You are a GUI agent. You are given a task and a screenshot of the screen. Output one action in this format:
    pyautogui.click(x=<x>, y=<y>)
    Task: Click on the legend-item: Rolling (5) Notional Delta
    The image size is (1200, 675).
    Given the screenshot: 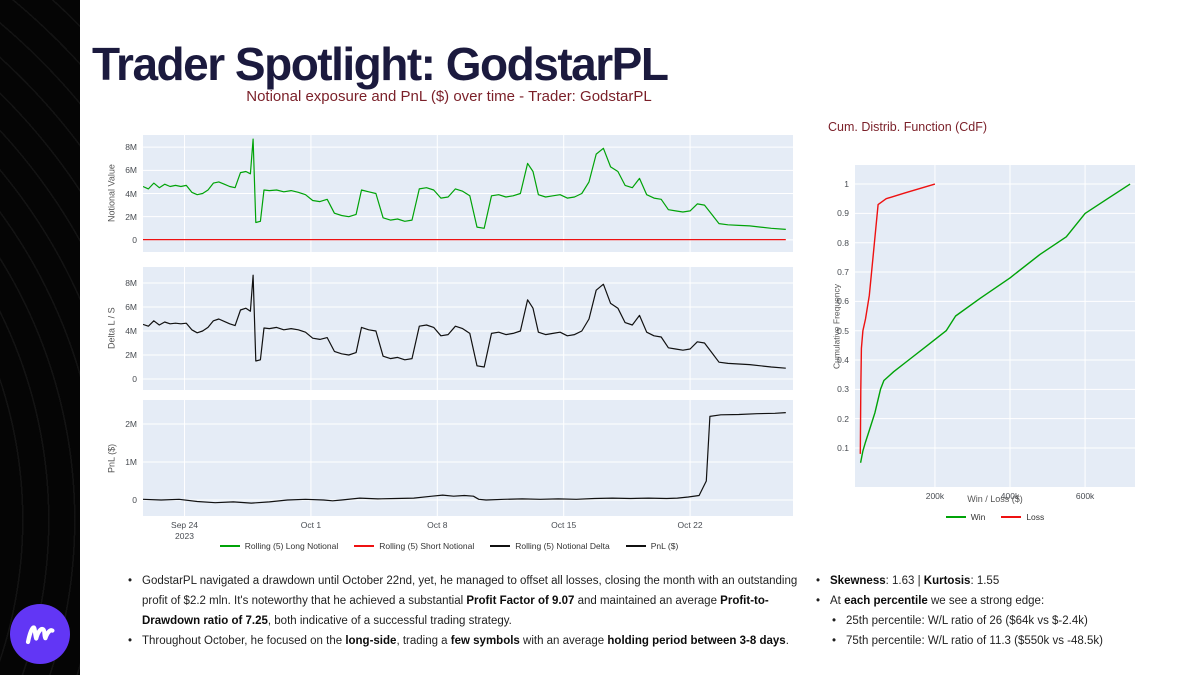 What is the action you would take?
    pyautogui.click(x=550, y=546)
    